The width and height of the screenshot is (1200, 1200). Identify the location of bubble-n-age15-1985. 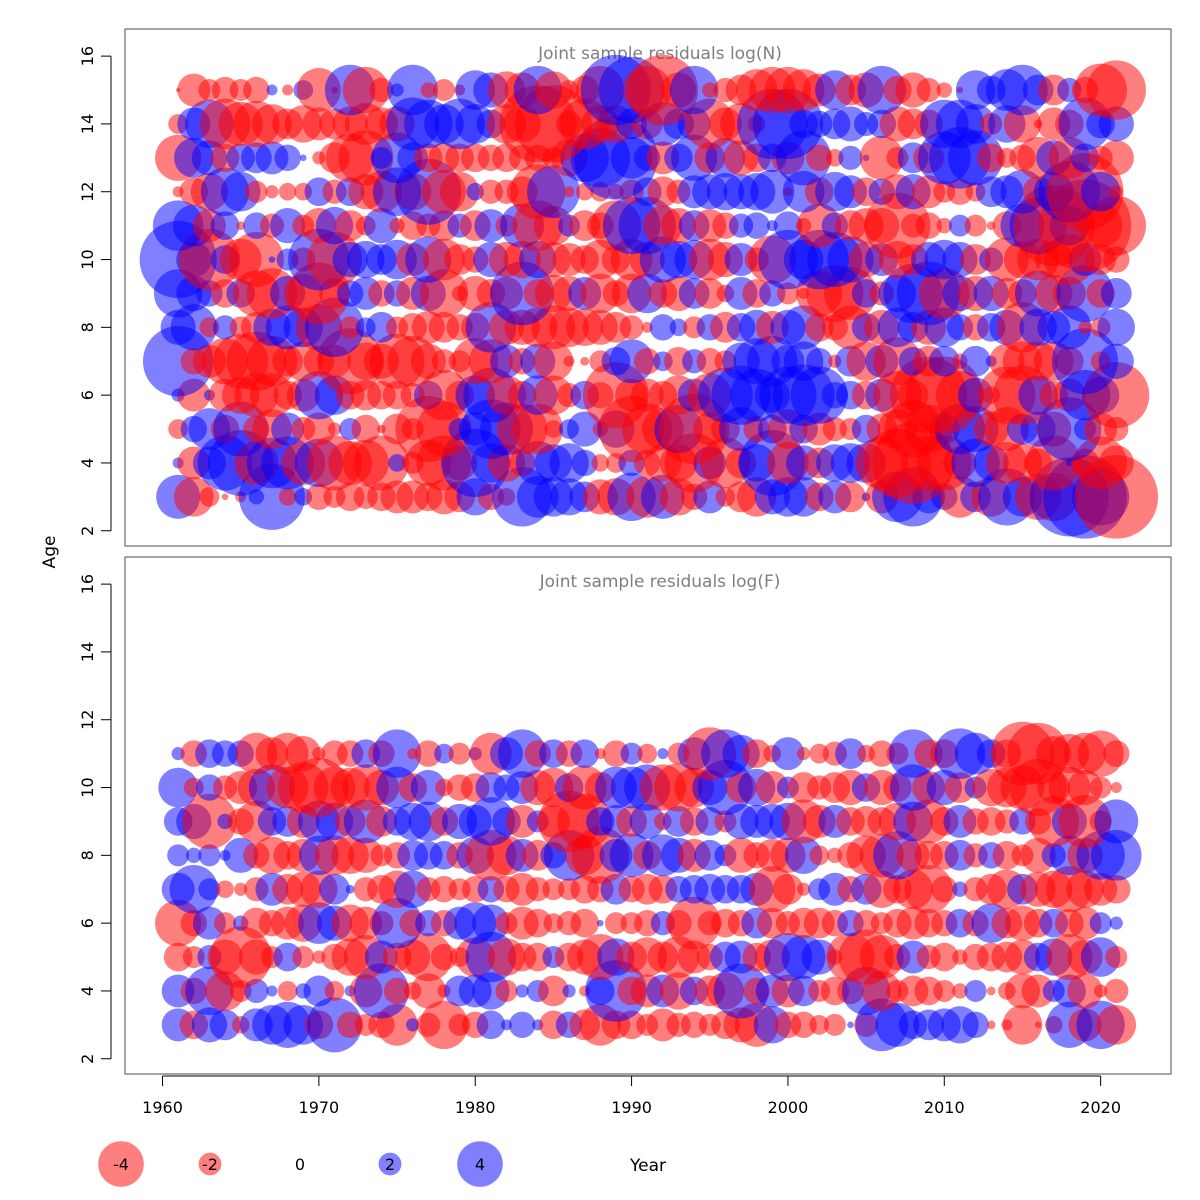
(553, 90).